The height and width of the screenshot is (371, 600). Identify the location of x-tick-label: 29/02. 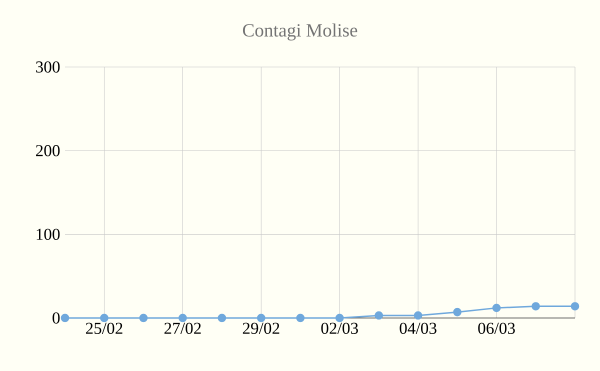
(261, 328).